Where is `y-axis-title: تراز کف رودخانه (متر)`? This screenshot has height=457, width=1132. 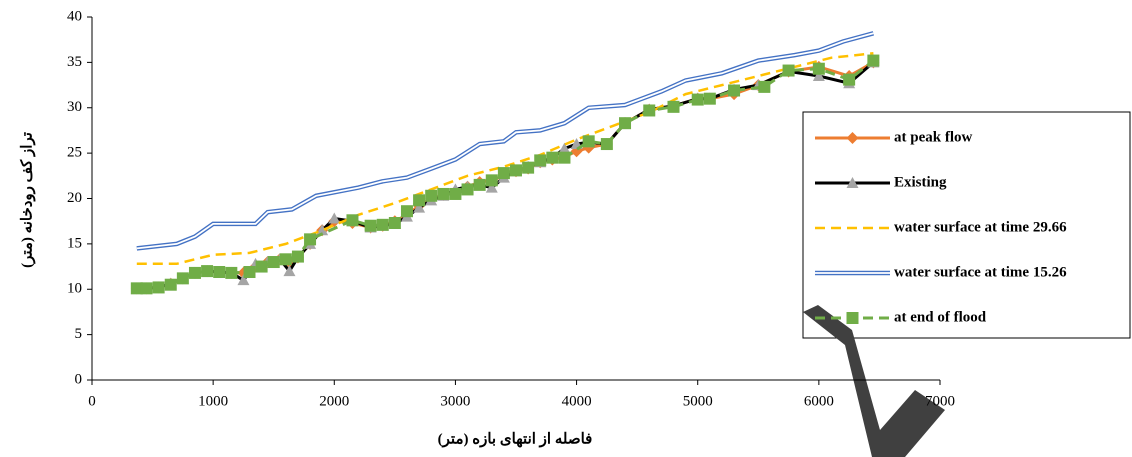 y-axis-title: تراز کف رودخانه (متر) is located at coordinates (27, 200).